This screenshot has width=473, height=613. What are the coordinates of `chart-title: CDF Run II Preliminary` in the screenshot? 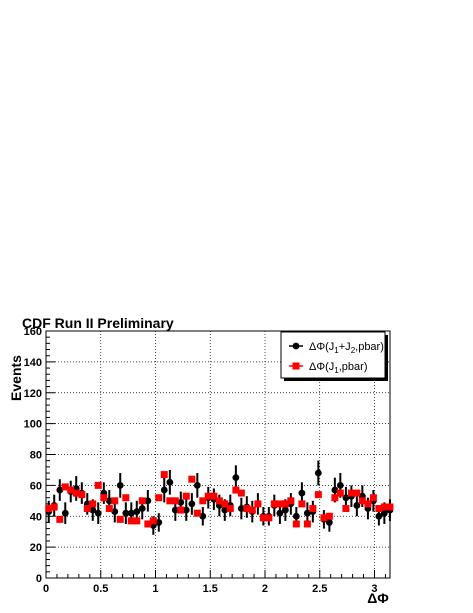 It's located at (98, 323).